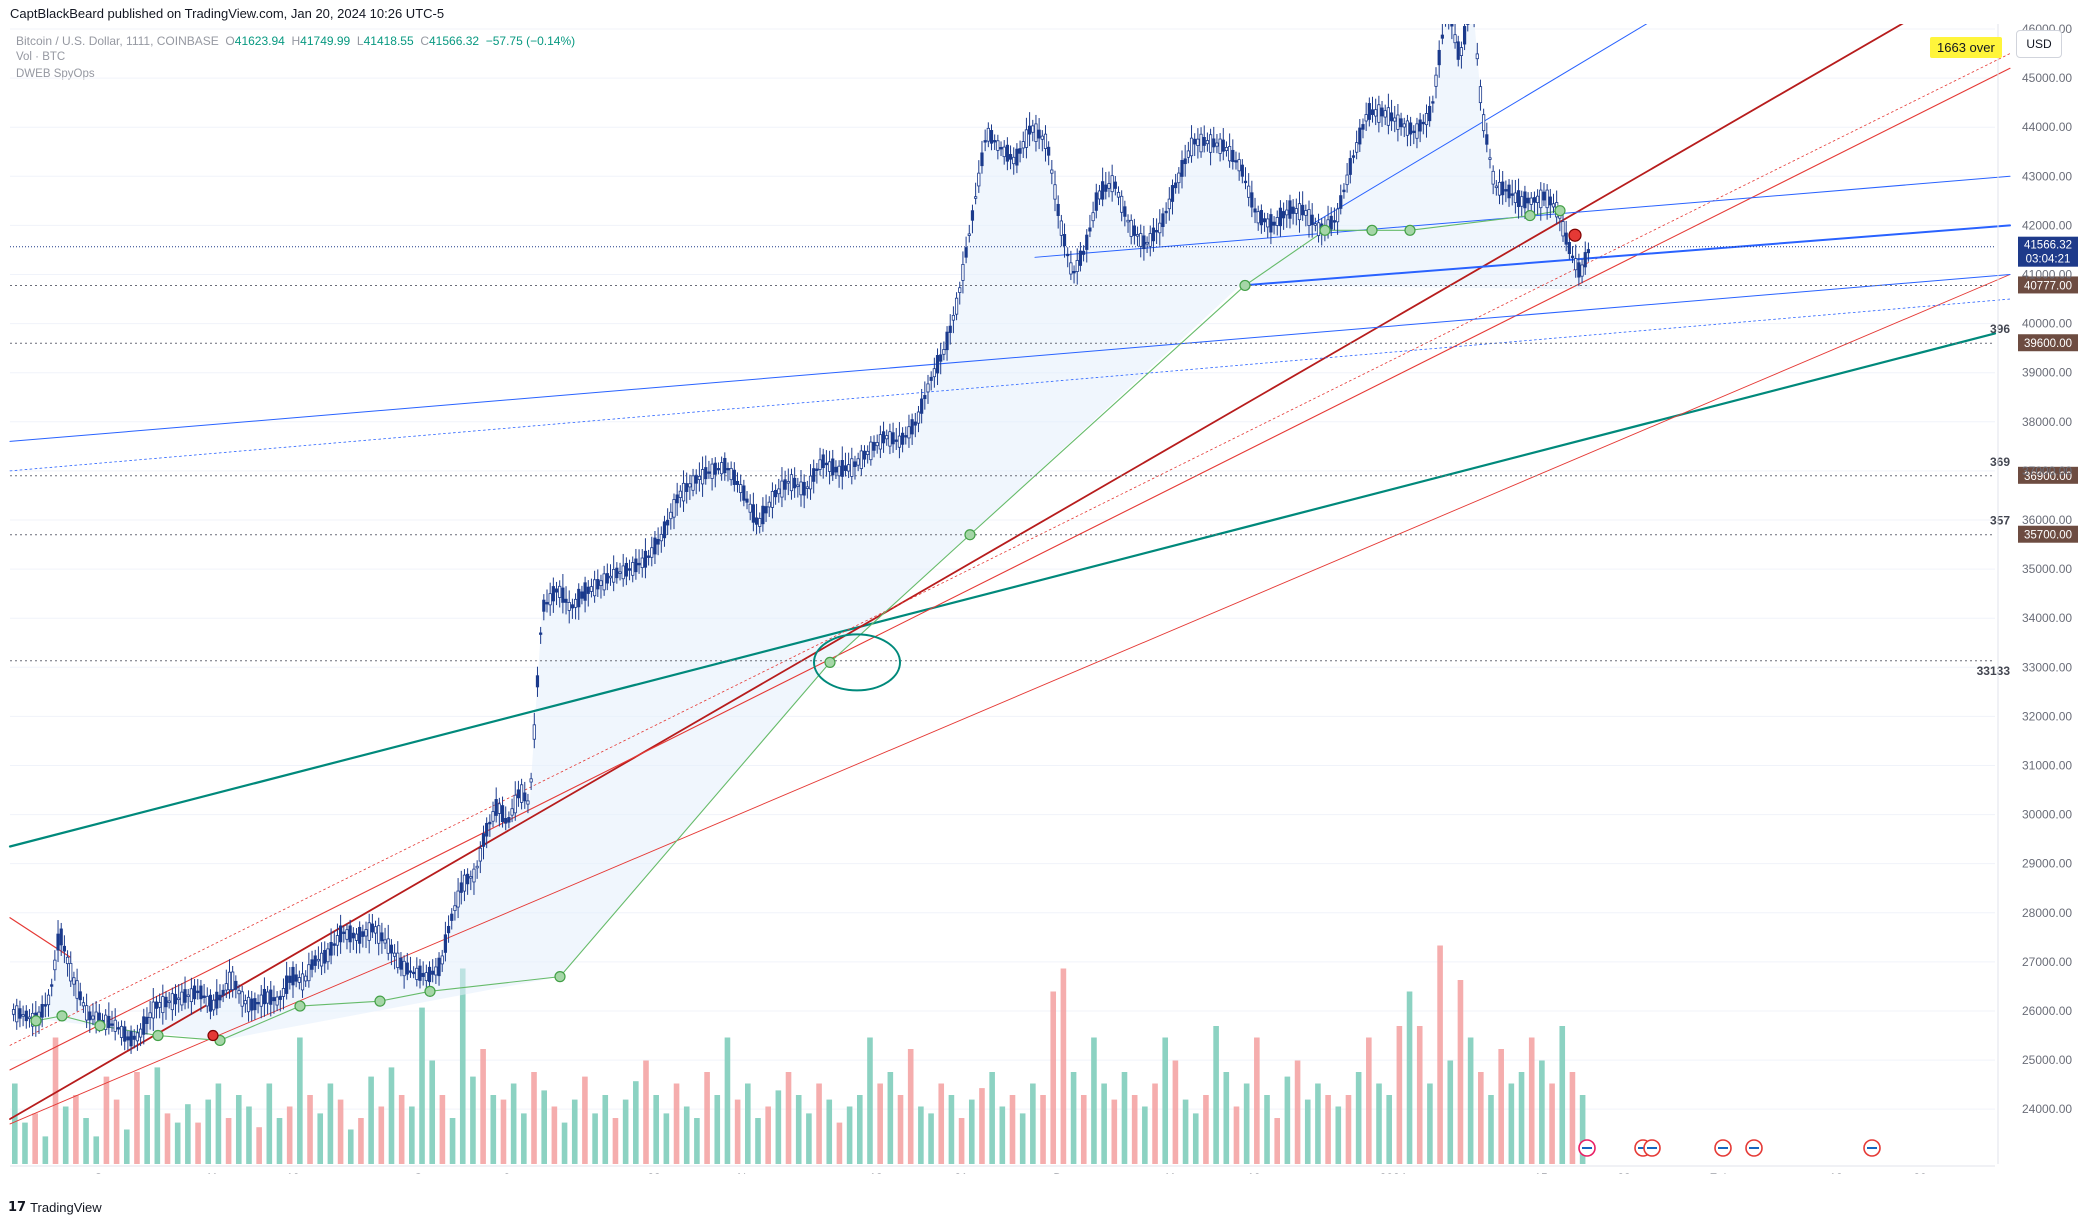 This screenshot has height=1225, width=2091. I want to click on spyops-indicator-label: DWEB SpyOps, so click(55, 74).